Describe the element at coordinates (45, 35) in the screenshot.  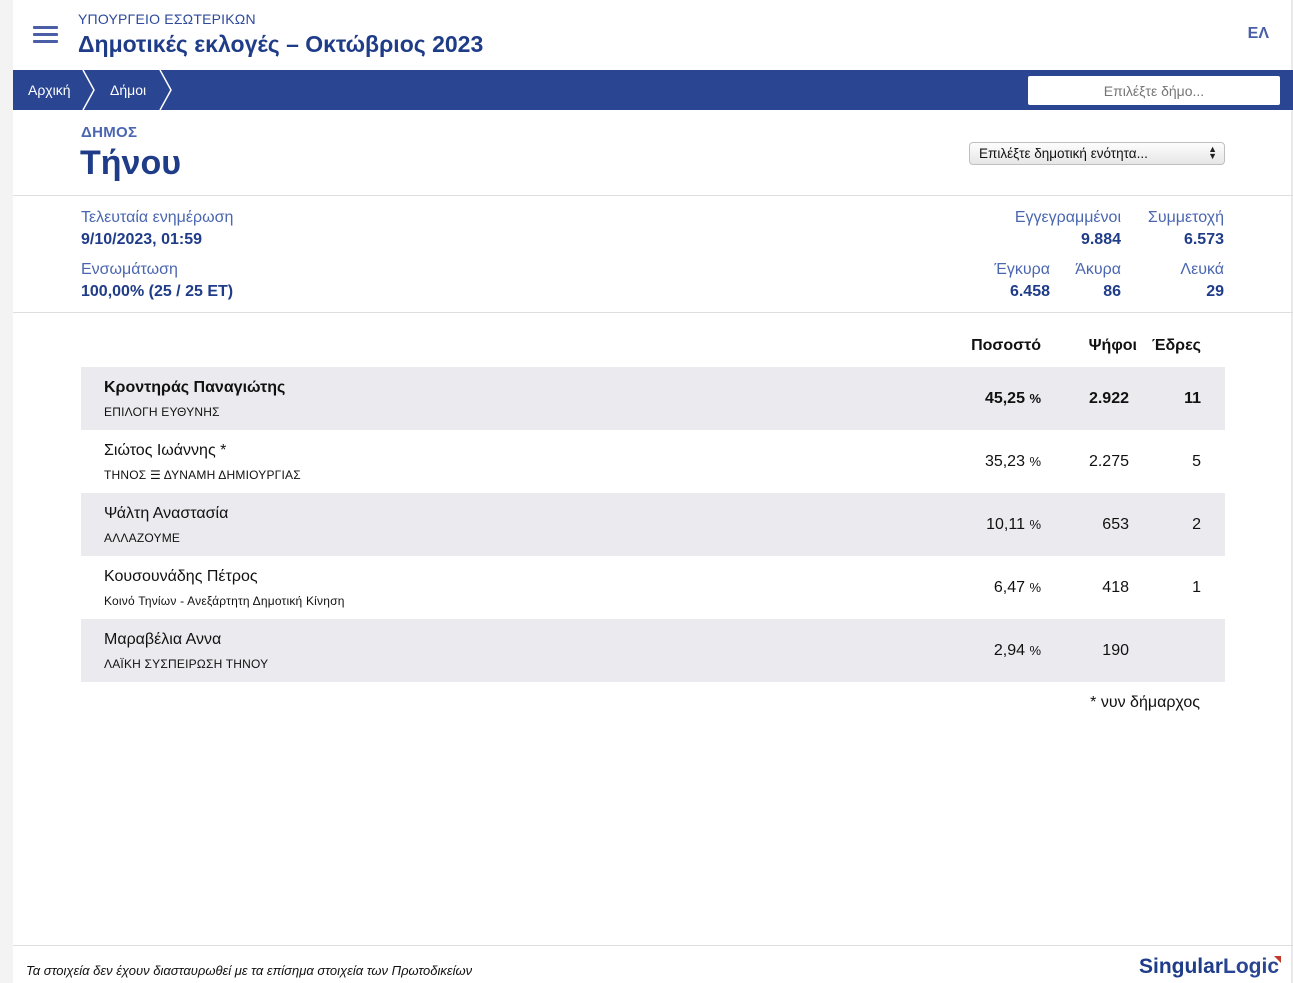
I see `menu-icon` at that location.